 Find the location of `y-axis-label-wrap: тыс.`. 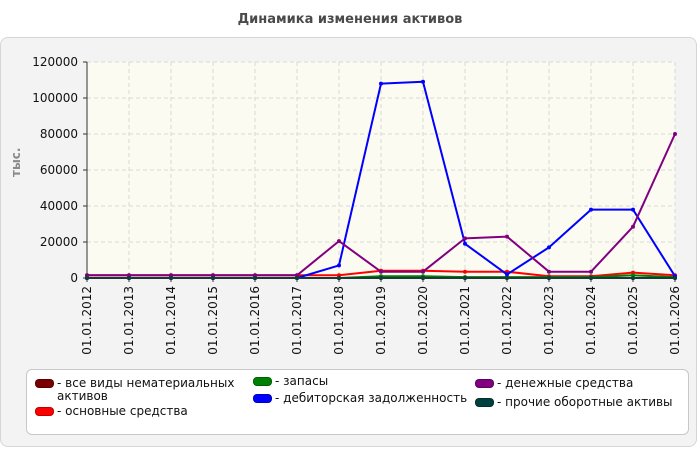

y-axis-label-wrap: тыс. is located at coordinates (16, 168).